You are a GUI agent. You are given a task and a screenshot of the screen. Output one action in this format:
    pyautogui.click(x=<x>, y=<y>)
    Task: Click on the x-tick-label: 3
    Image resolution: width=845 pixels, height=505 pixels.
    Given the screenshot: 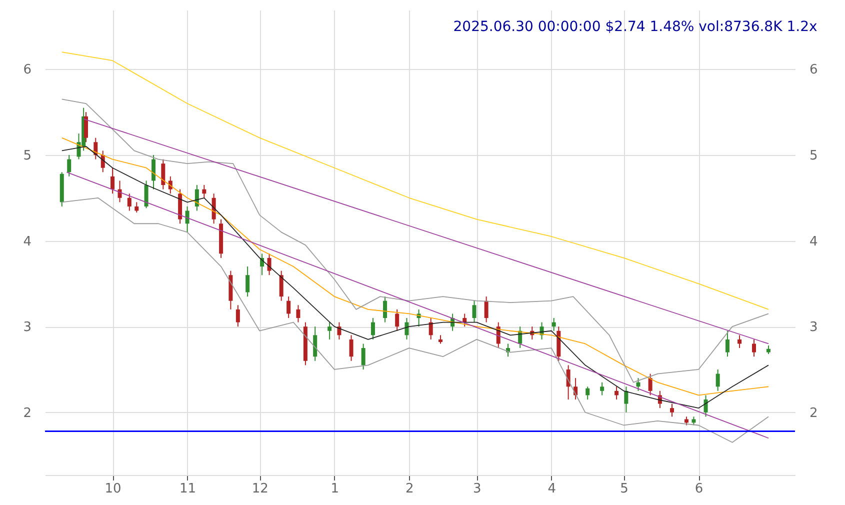 What is the action you would take?
    pyautogui.click(x=477, y=489)
    